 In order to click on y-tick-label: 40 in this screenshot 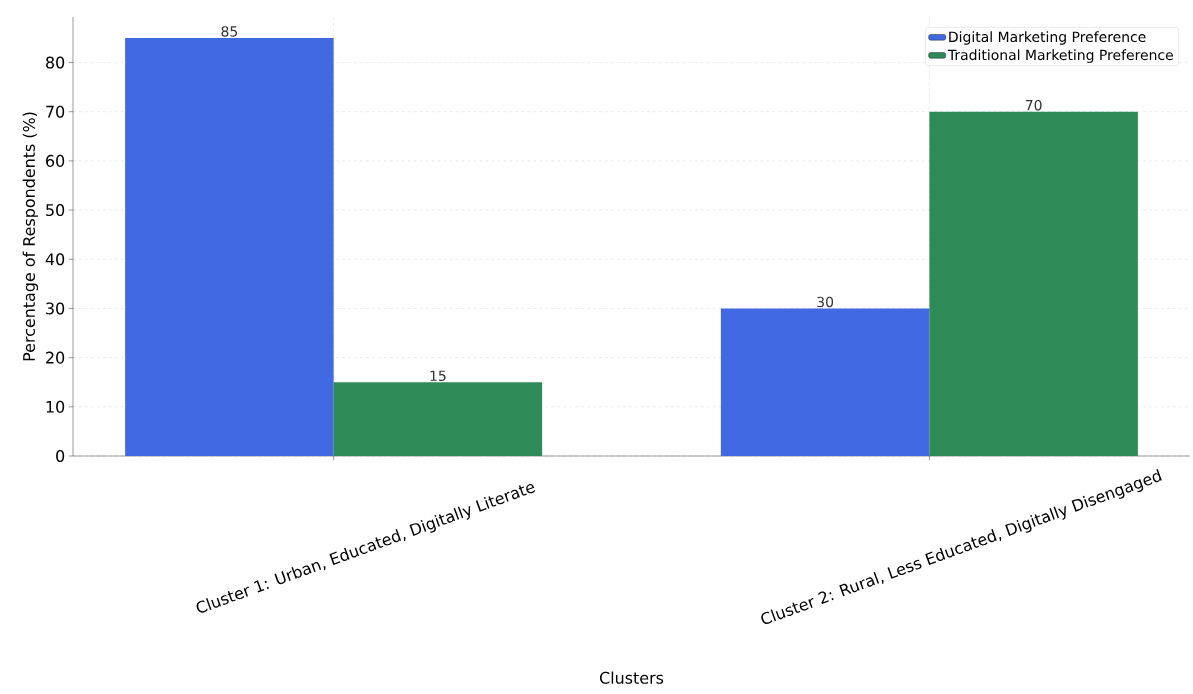, I will do `click(55, 259)`.